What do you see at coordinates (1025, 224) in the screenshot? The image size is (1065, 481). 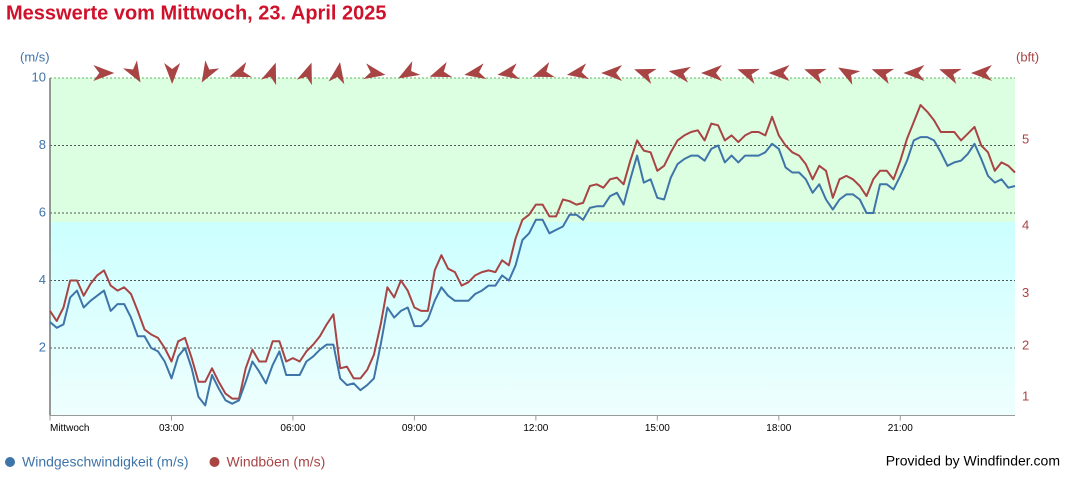 I see `y2-tick-label: 4` at bounding box center [1025, 224].